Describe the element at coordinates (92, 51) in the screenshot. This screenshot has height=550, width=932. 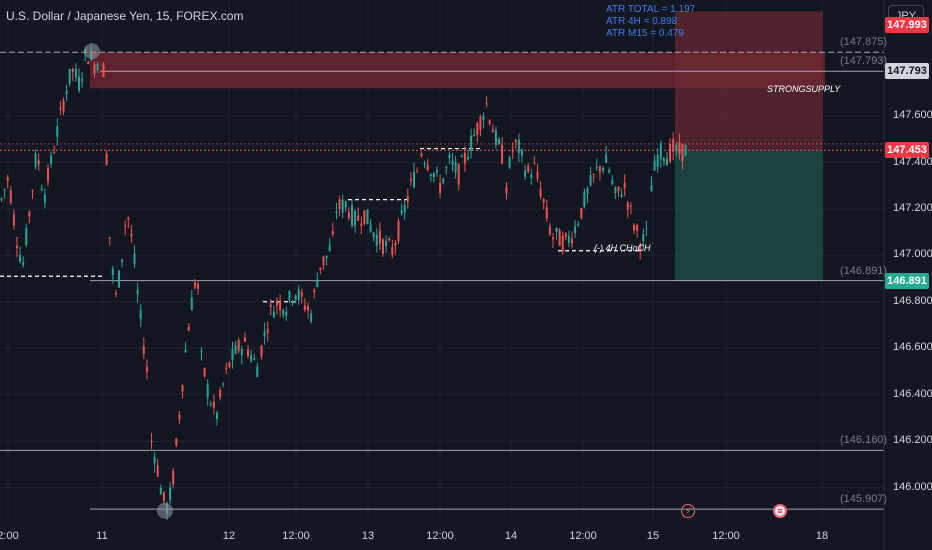
I see `swing-high-marker` at that location.